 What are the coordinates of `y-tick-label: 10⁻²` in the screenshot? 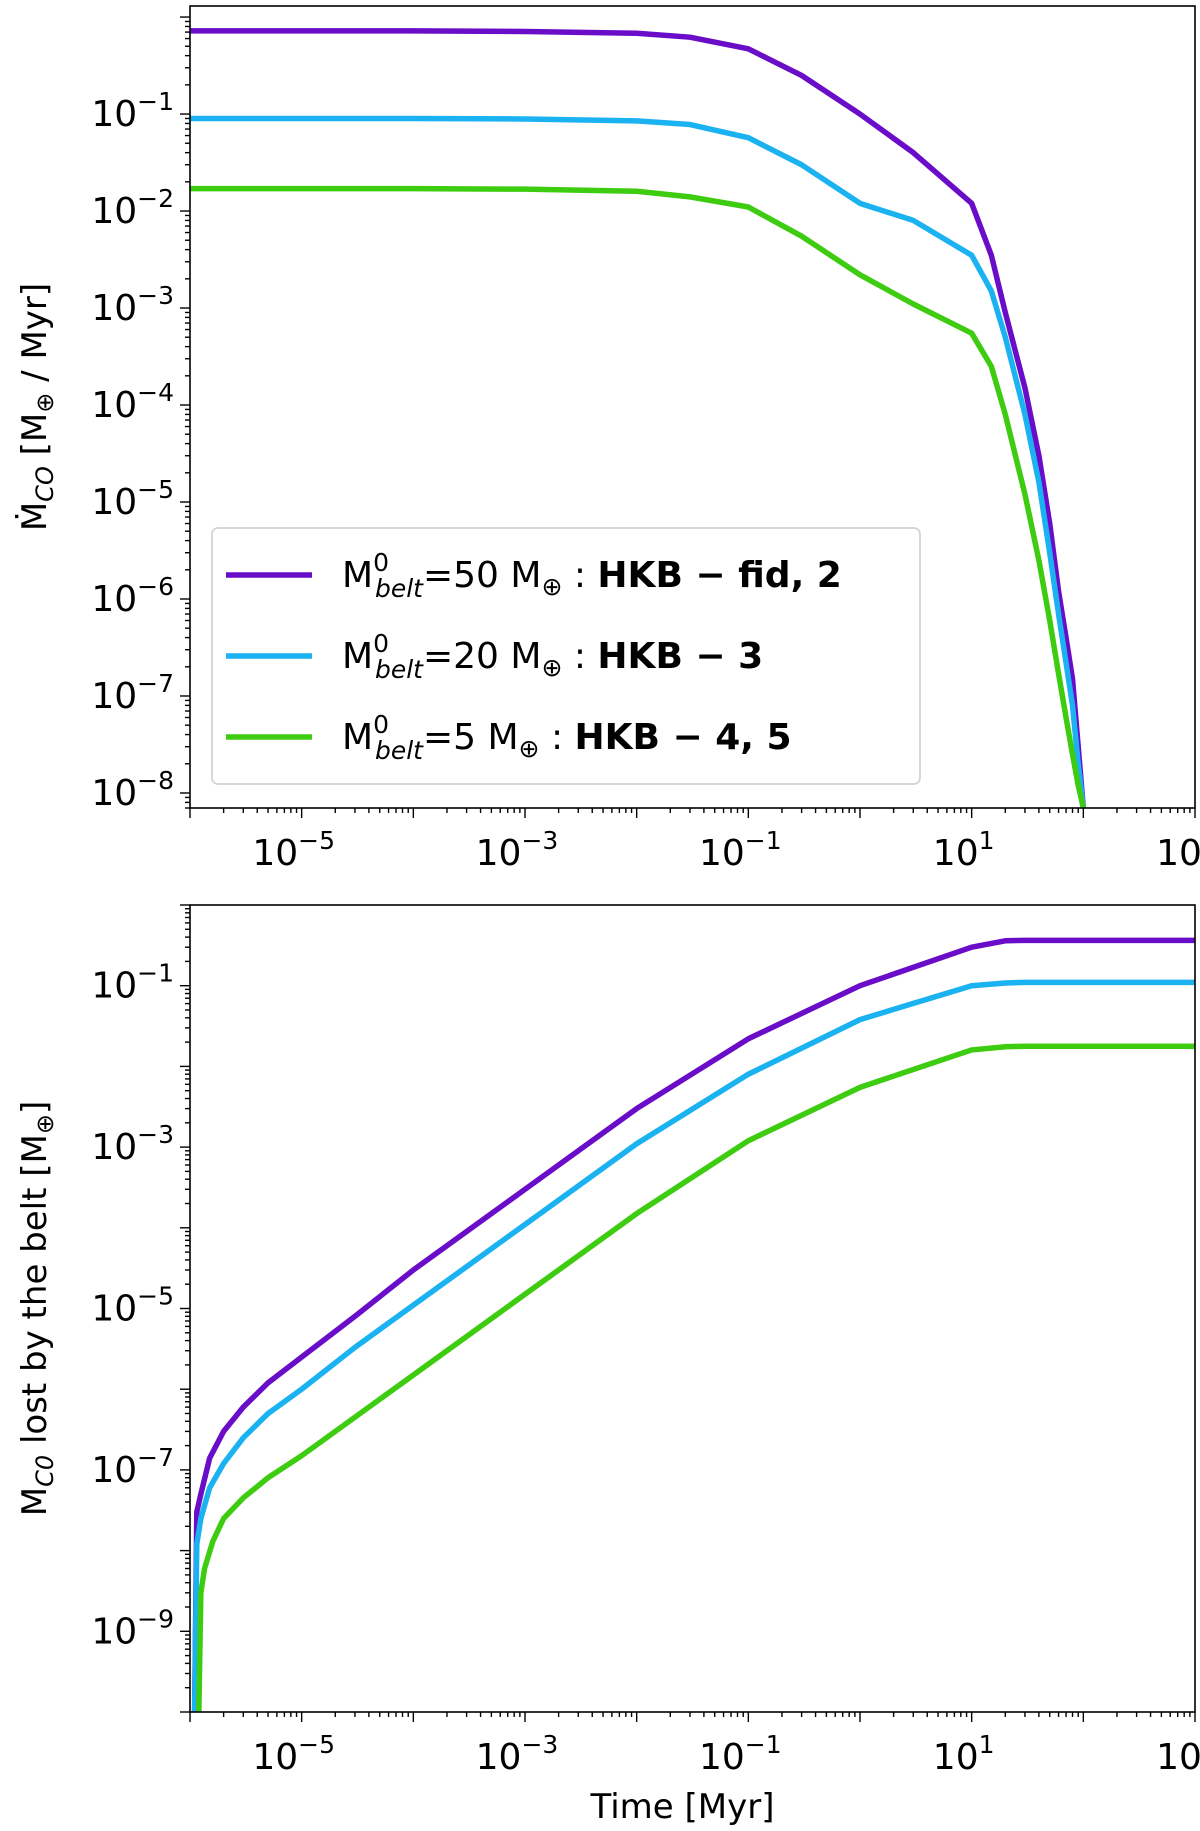 It's located at (132, 208).